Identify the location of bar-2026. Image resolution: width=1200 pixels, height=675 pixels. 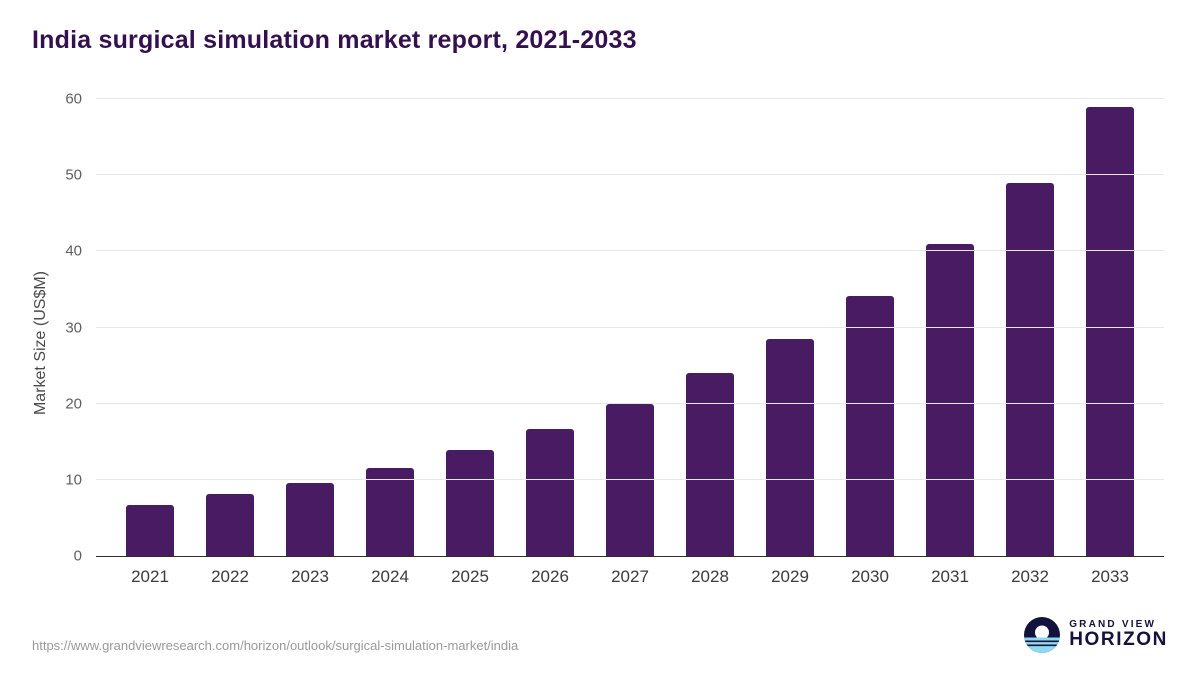
(550, 492).